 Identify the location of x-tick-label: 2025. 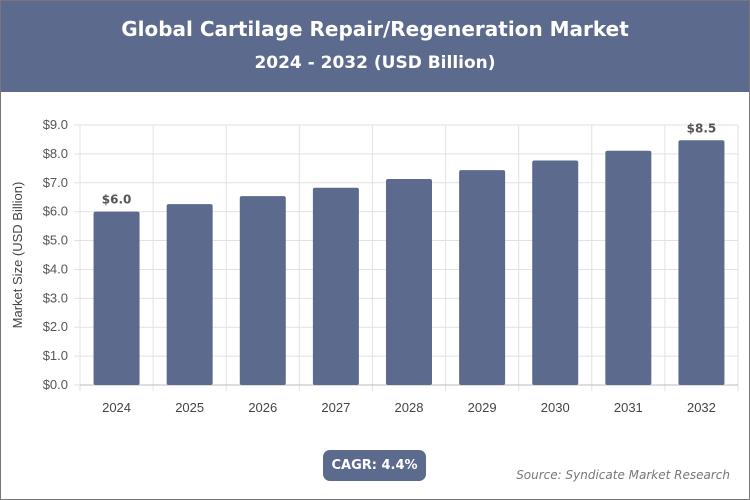
(189, 407).